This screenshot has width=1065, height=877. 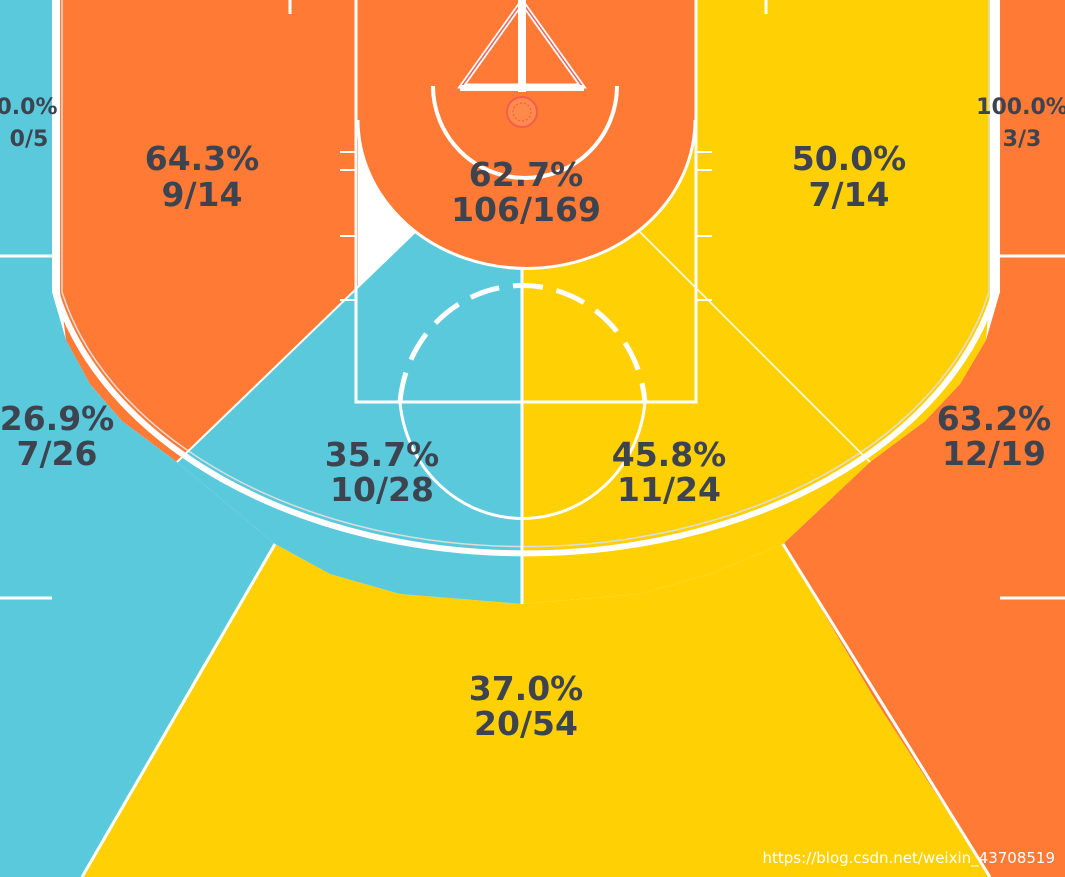 I want to click on zone-made-right-corner-three: 3/3, so click(x=1022, y=139).